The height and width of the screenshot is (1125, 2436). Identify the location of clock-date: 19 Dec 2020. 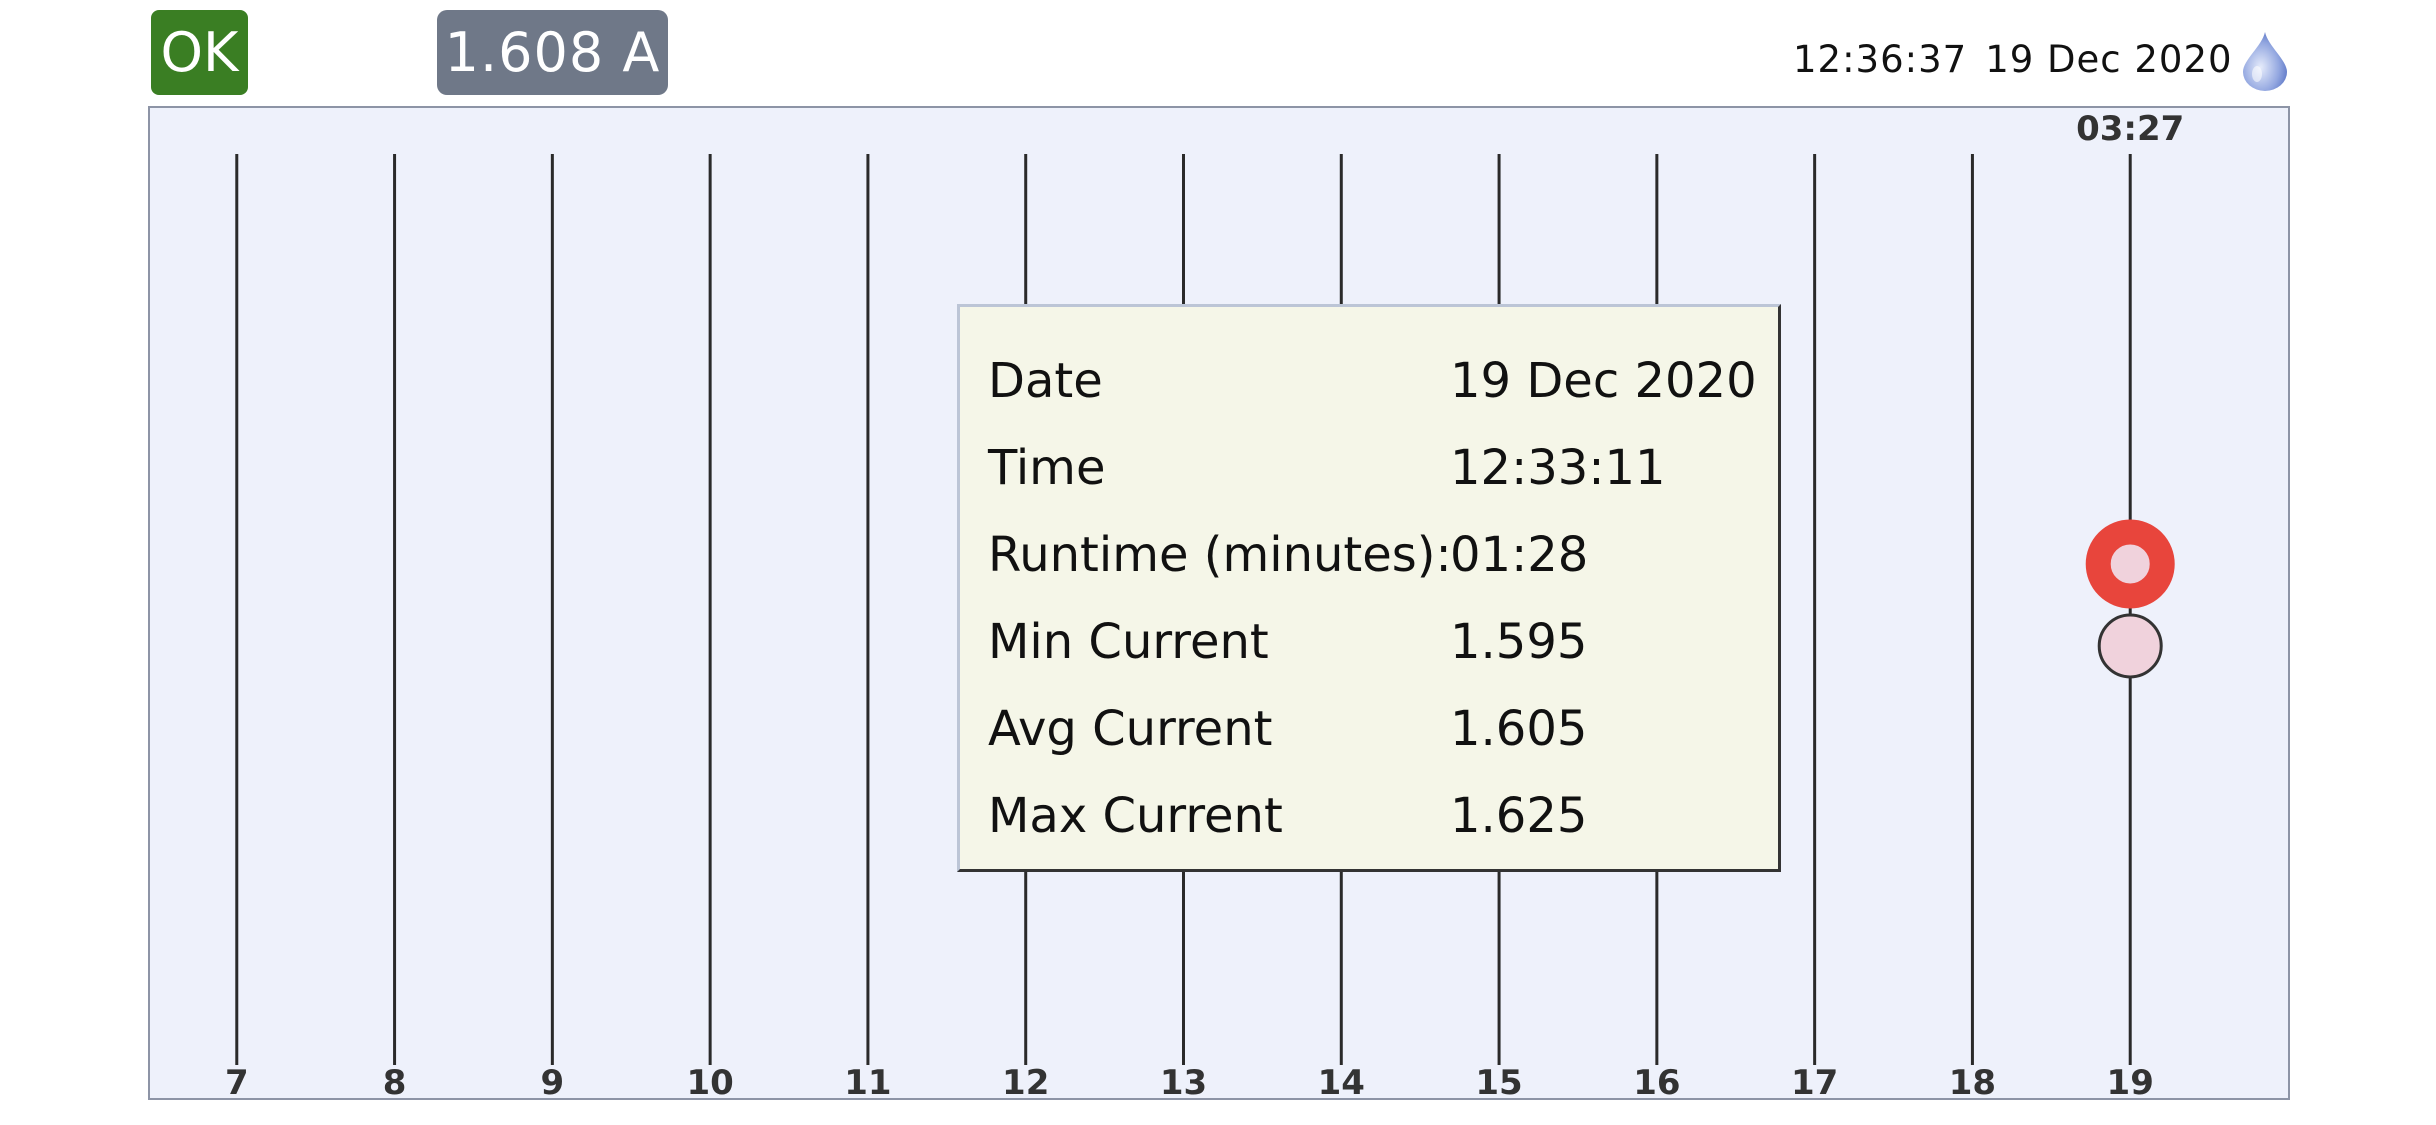
(2109, 59).